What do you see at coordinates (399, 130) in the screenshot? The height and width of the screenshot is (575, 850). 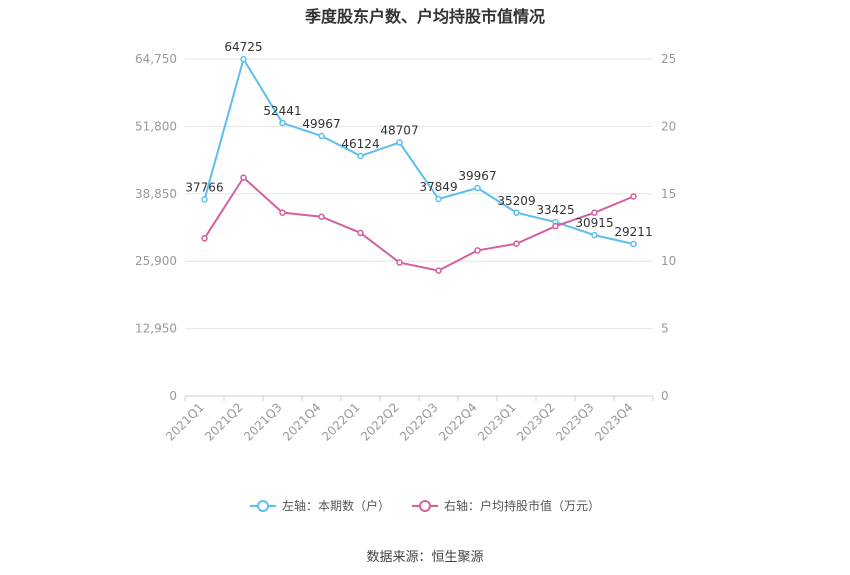 I see `data-label: 48707` at bounding box center [399, 130].